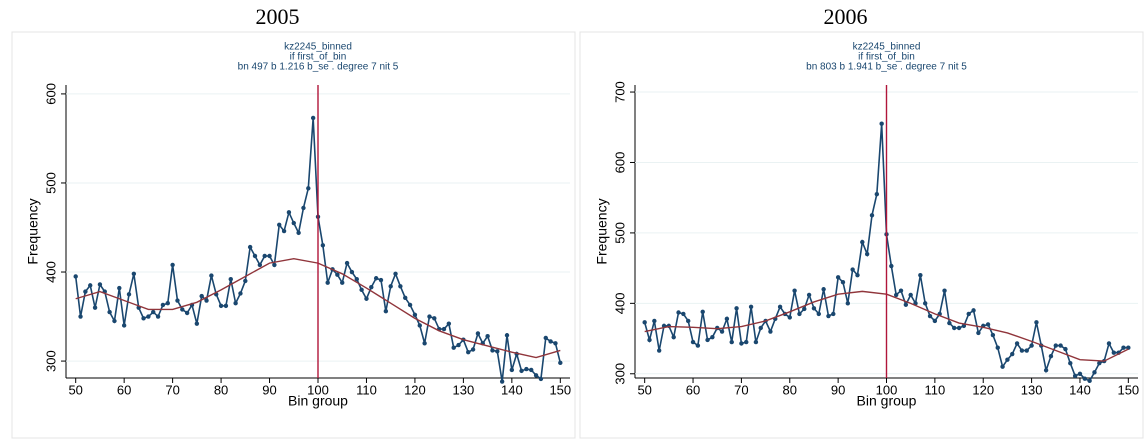  Describe the element at coordinates (50, 94) in the screenshot. I see `y-tick-label: 600` at that location.